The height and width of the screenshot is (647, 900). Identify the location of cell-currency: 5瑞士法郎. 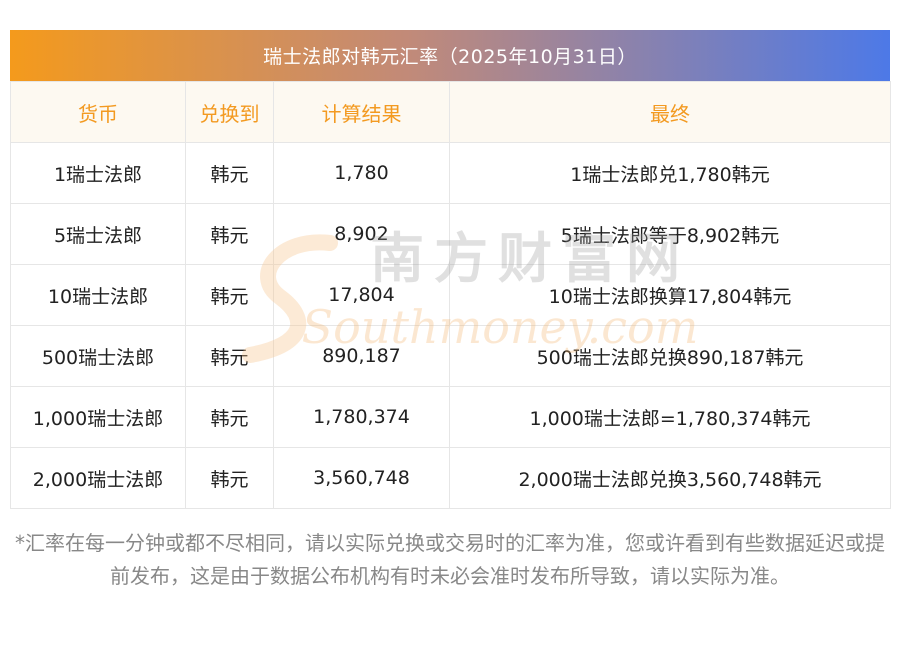
(98, 234).